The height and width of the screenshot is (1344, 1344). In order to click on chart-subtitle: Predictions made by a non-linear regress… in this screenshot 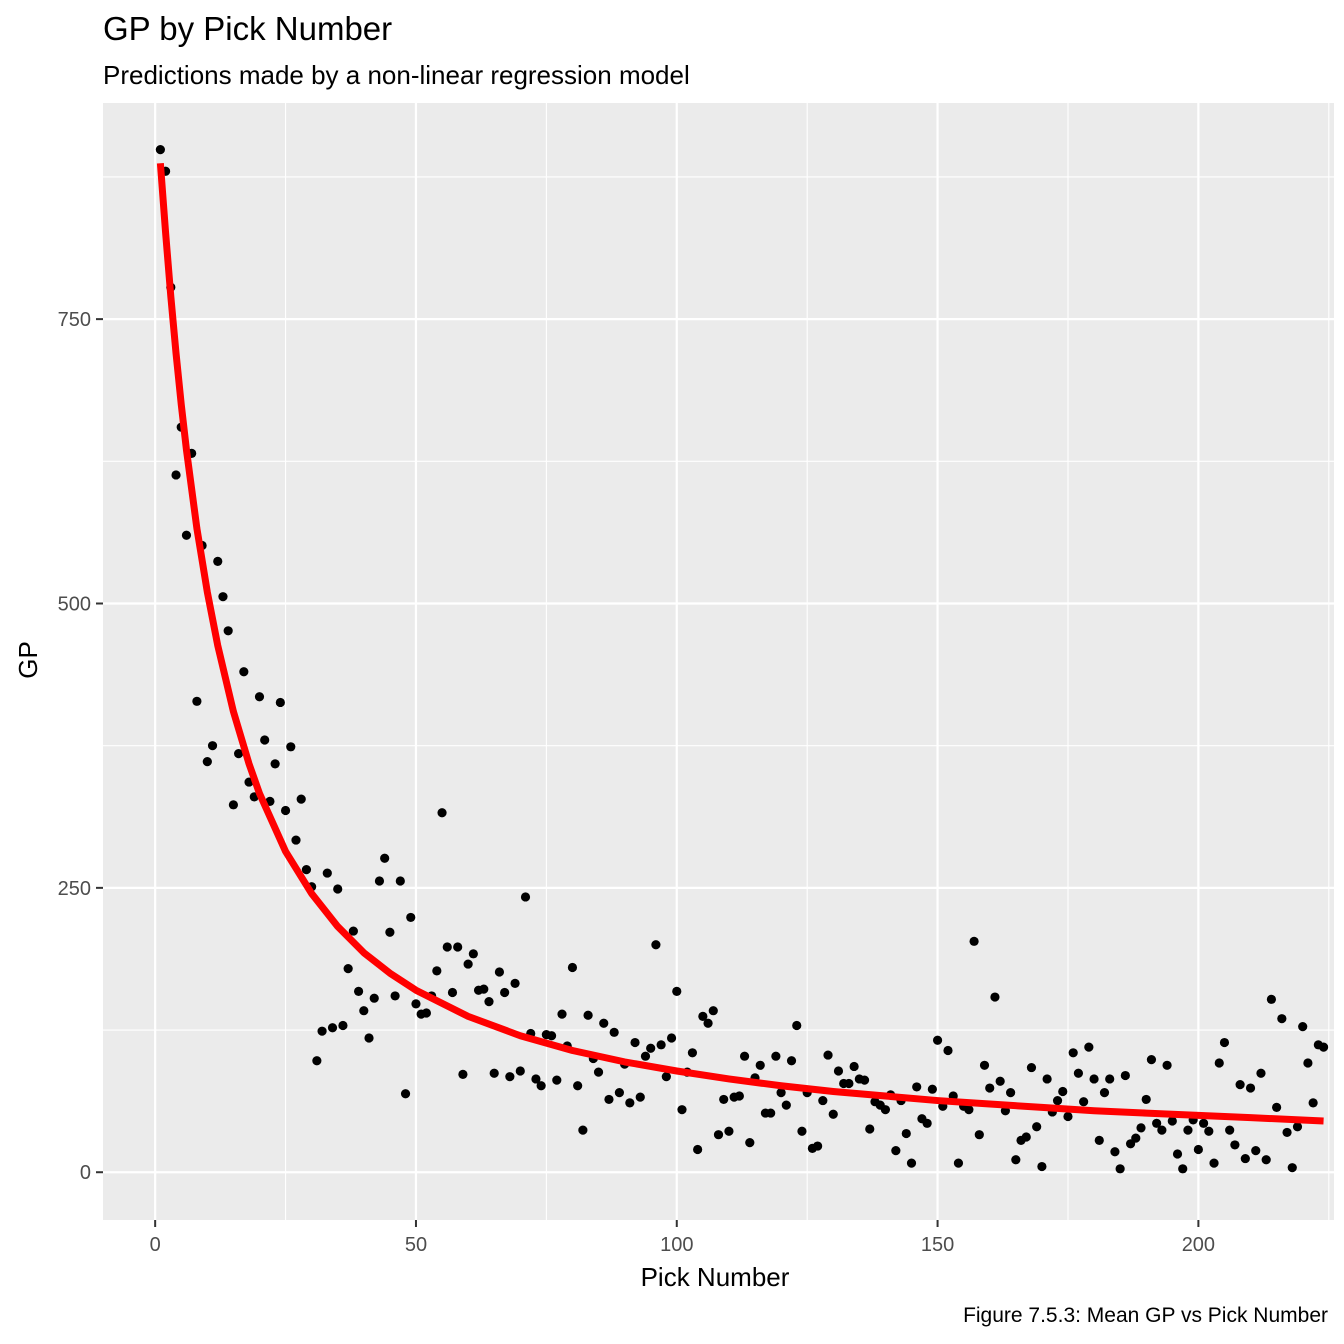, I will do `click(396, 75)`.